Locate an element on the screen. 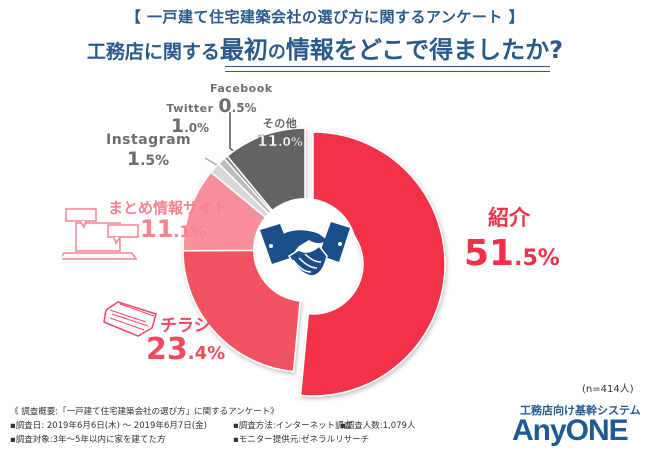 This screenshot has width=650, height=450. sonota-name: その他 is located at coordinates (280, 123).